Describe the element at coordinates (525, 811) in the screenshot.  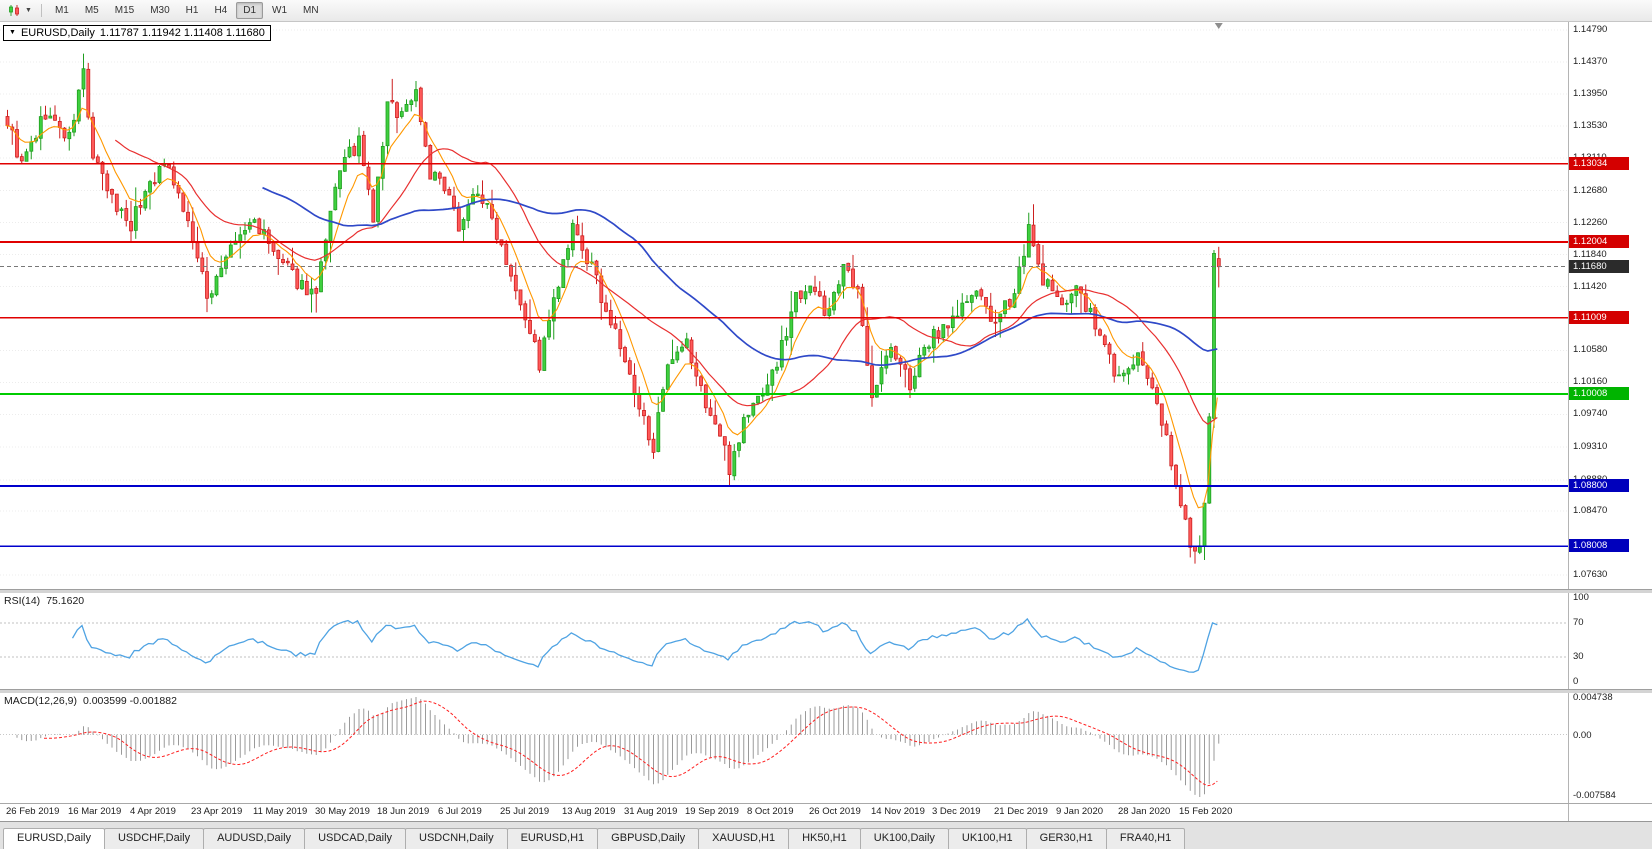
I see `date-label: 25 Jul 2019` at that location.